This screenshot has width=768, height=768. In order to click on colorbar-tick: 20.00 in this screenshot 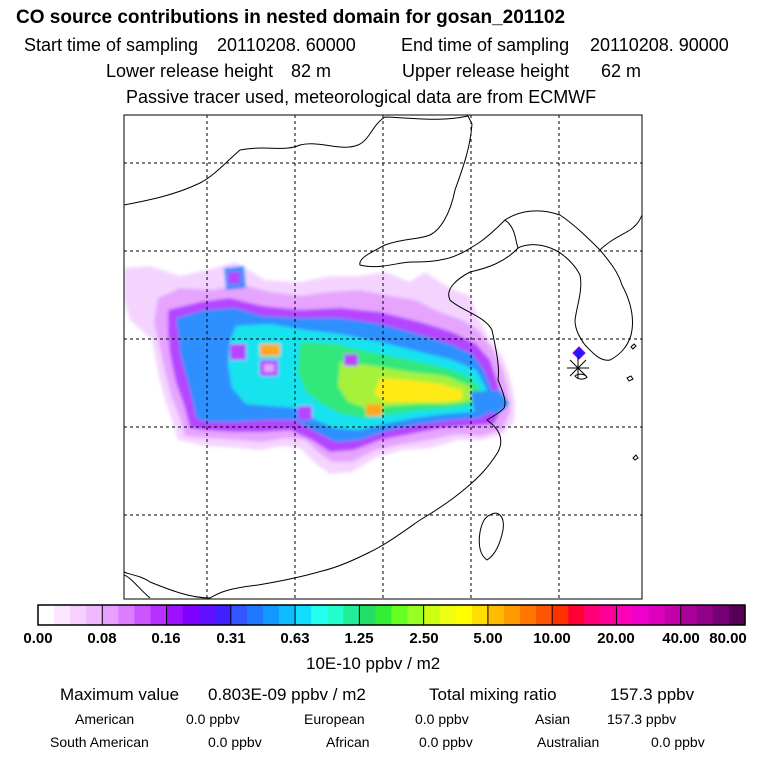, I will do `click(616, 638)`.